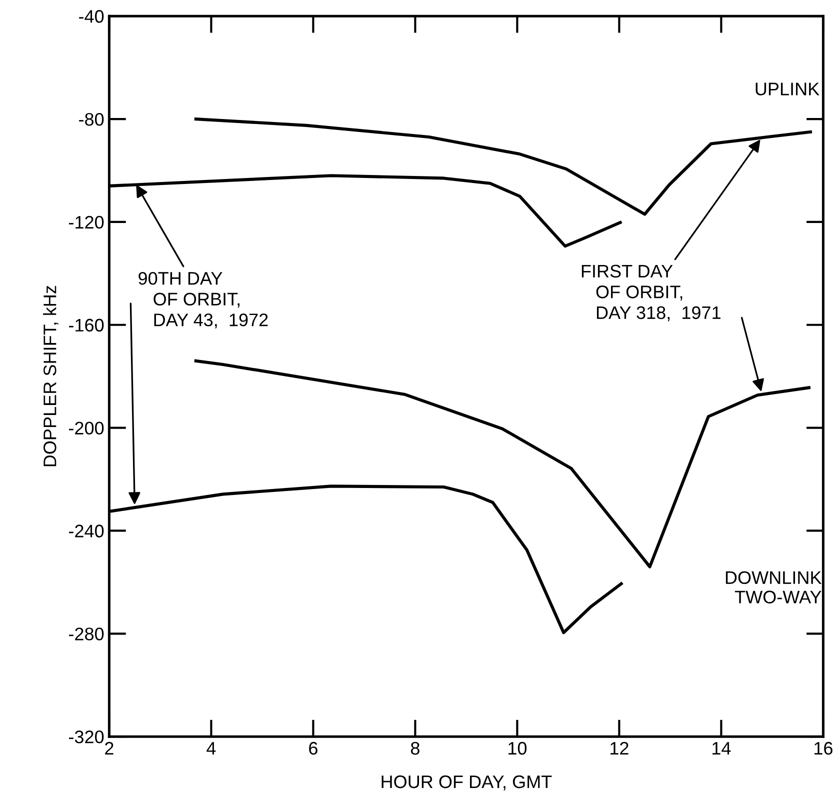 The height and width of the screenshot is (805, 840). I want to click on y-tick-label: -240, so click(86, 531).